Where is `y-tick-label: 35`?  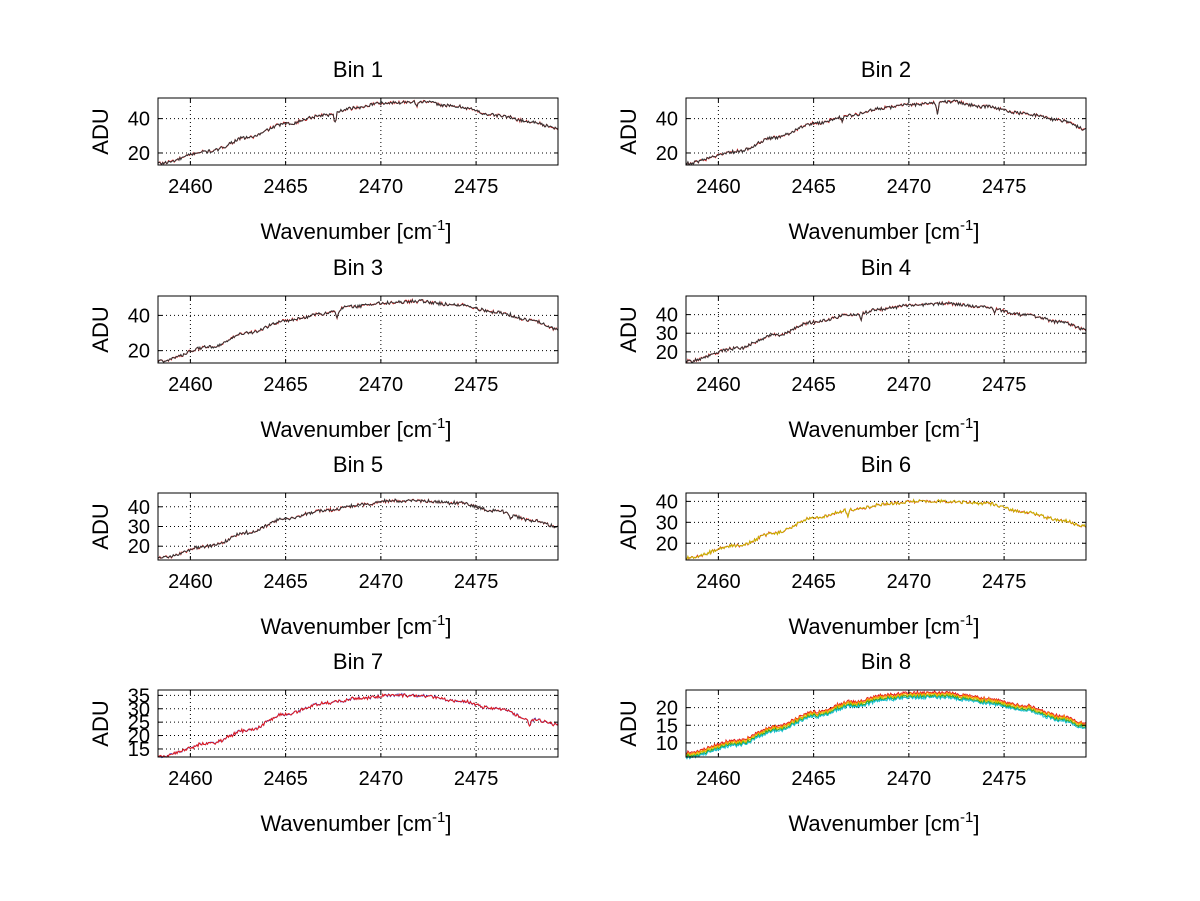 y-tick-label: 35 is located at coordinates (139, 696).